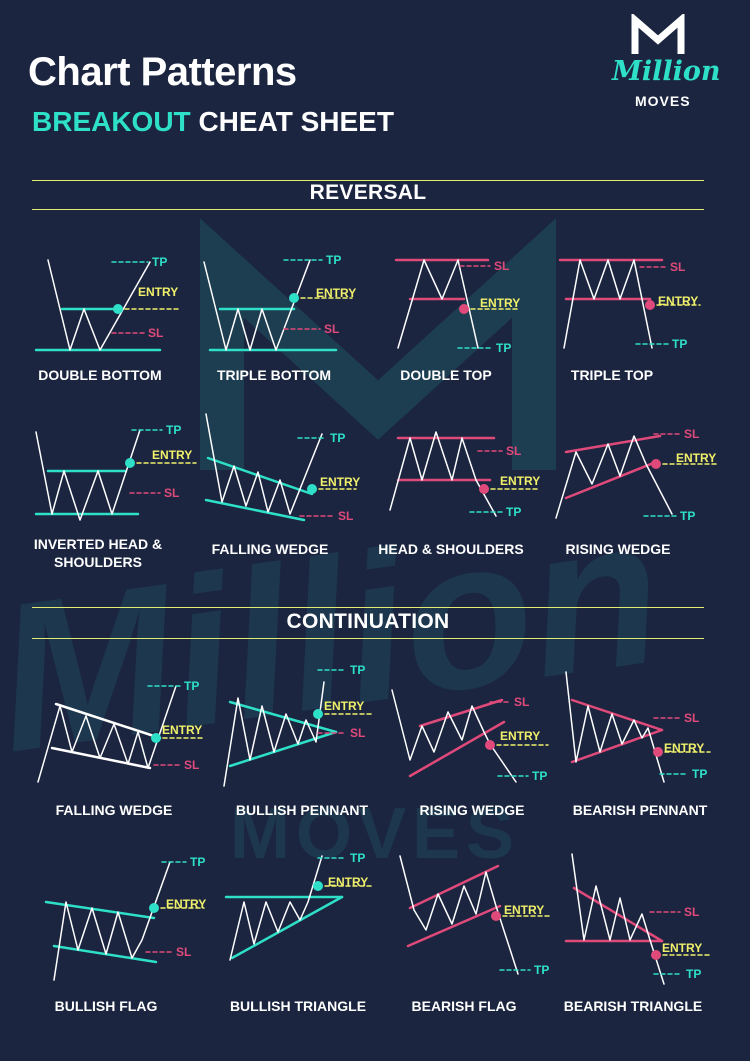 The height and width of the screenshot is (1061, 750). Describe the element at coordinates (633, 1006) in the screenshot. I see `pattern-label-bearish-triangle: BEARISH TRIANGLE` at that location.